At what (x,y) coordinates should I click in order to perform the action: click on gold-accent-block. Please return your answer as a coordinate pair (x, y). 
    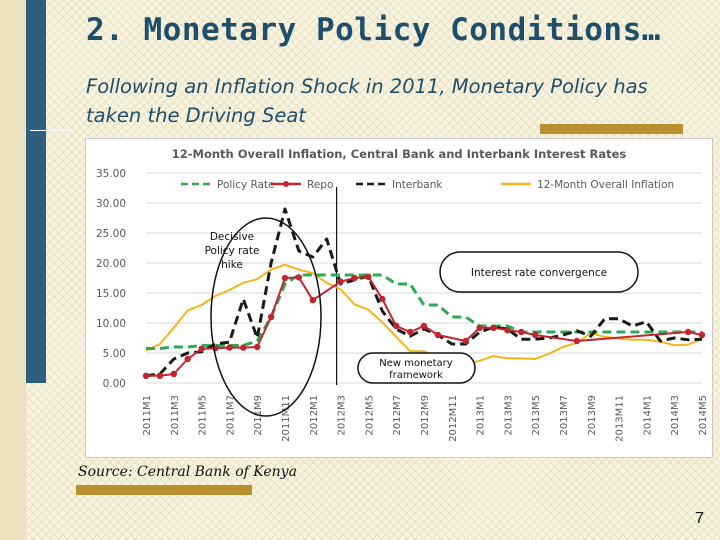
    Looking at the image, I should click on (164, 490).